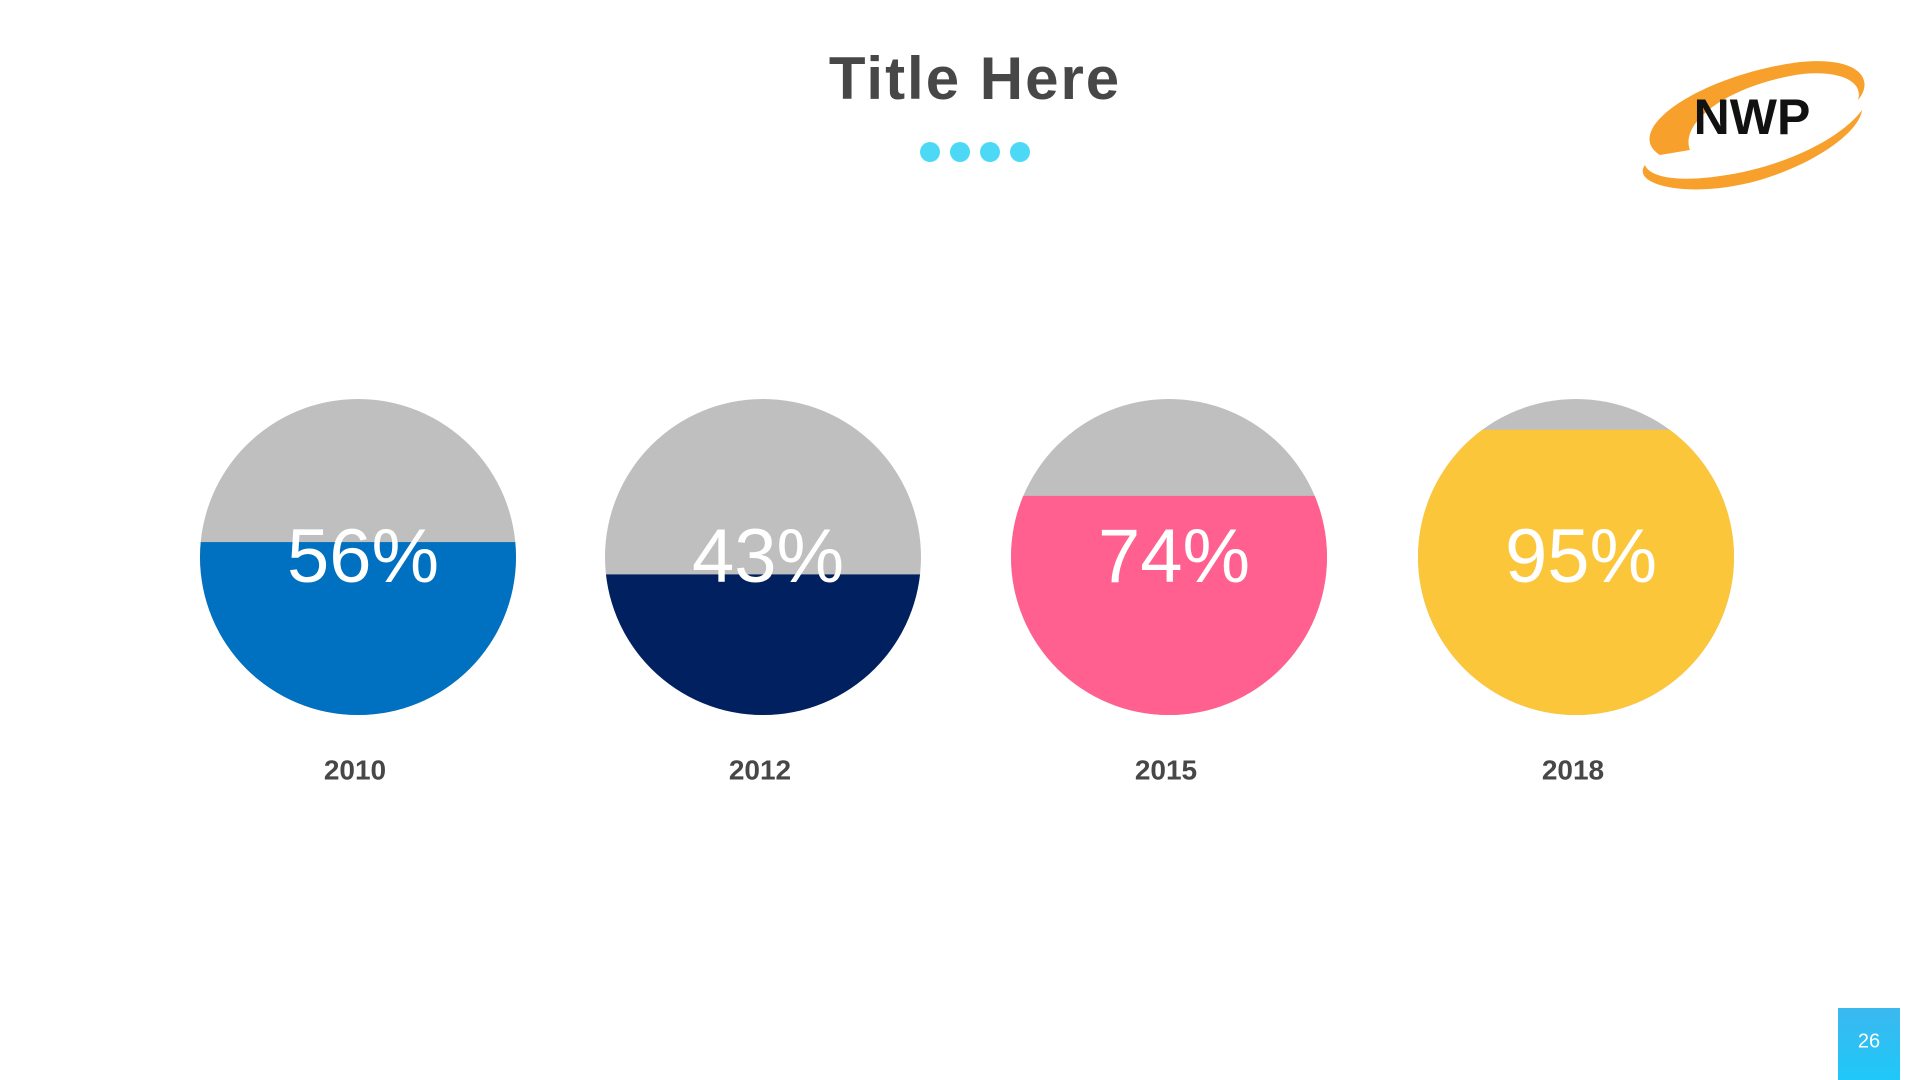 The image size is (1920, 1080). Describe the element at coordinates (760, 769) in the screenshot. I see `category-label: 2012` at that location.